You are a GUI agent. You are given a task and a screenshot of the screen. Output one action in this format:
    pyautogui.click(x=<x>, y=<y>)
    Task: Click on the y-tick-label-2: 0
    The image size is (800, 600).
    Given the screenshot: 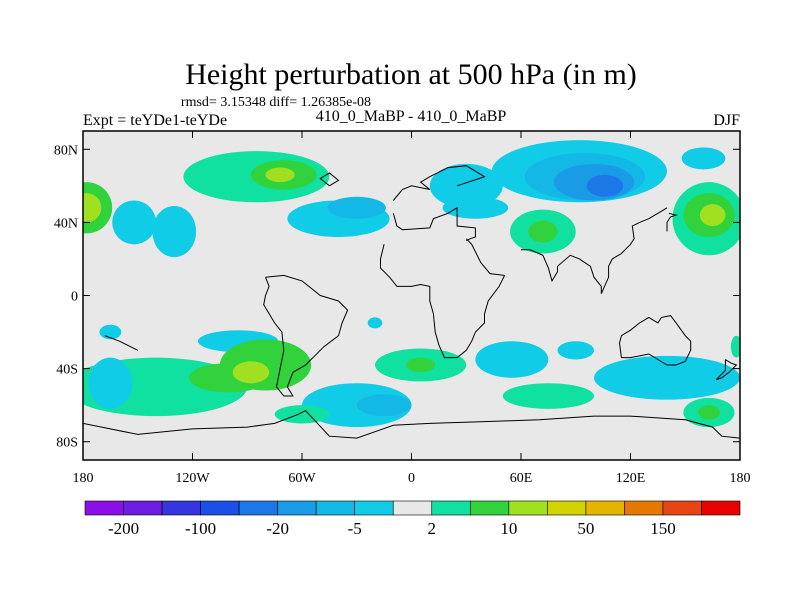 What is the action you would take?
    pyautogui.click(x=74, y=297)
    